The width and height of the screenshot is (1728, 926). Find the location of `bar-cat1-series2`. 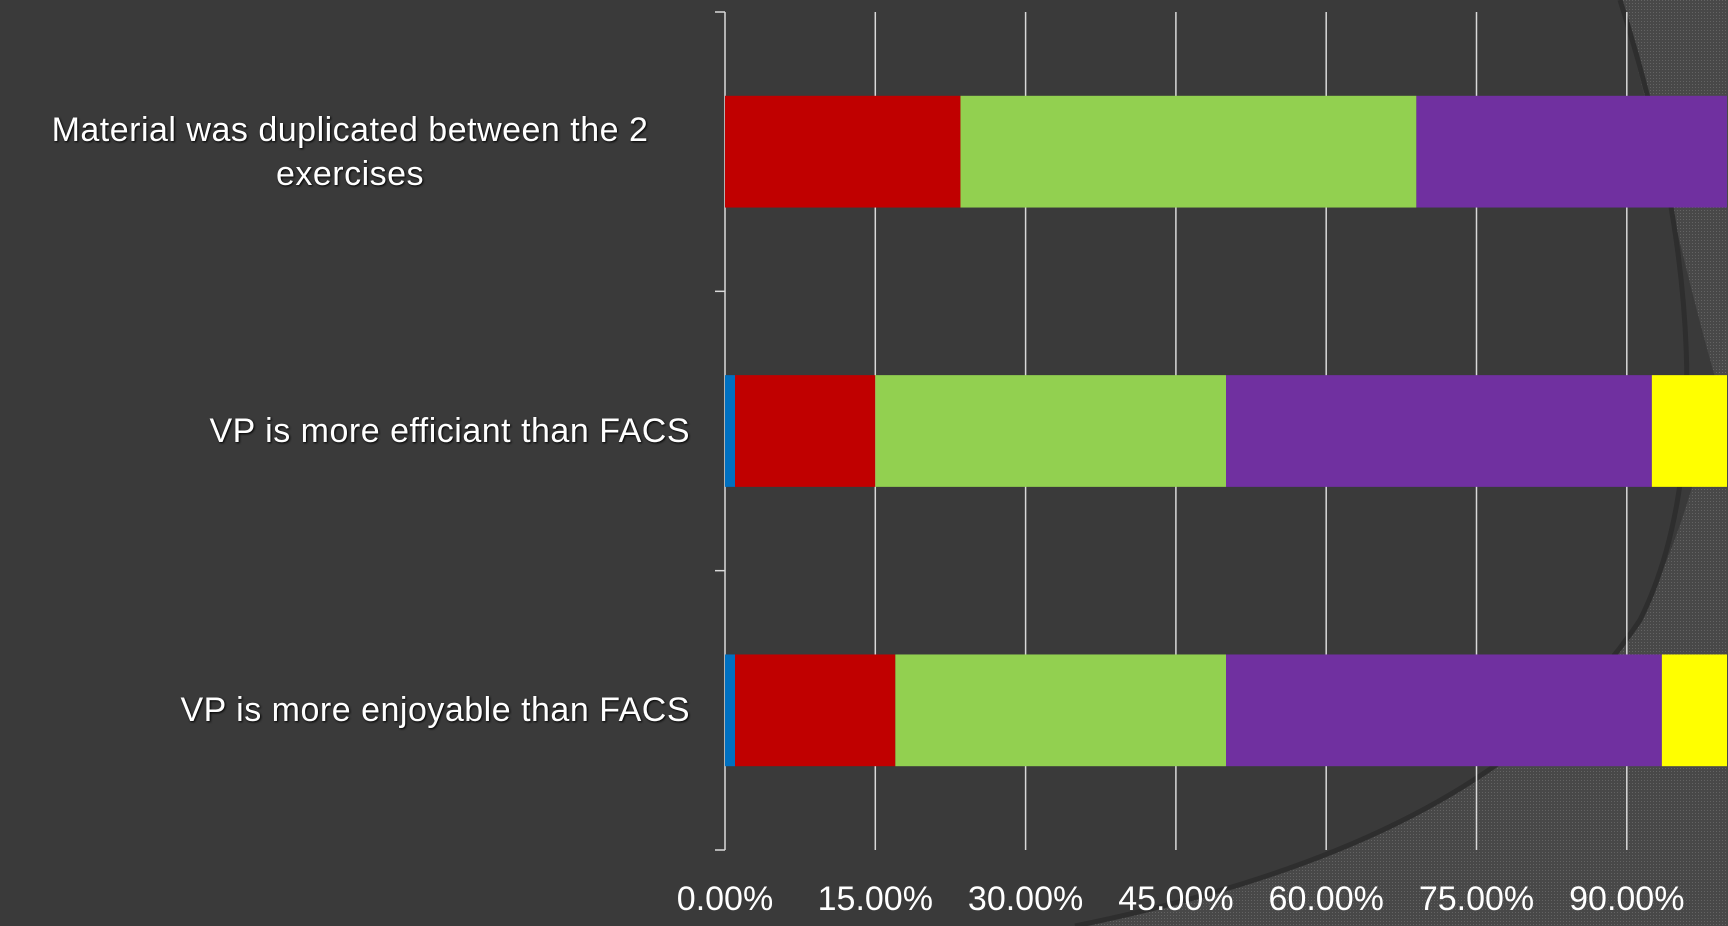

bar-cat1-series2 is located at coordinates (843, 151).